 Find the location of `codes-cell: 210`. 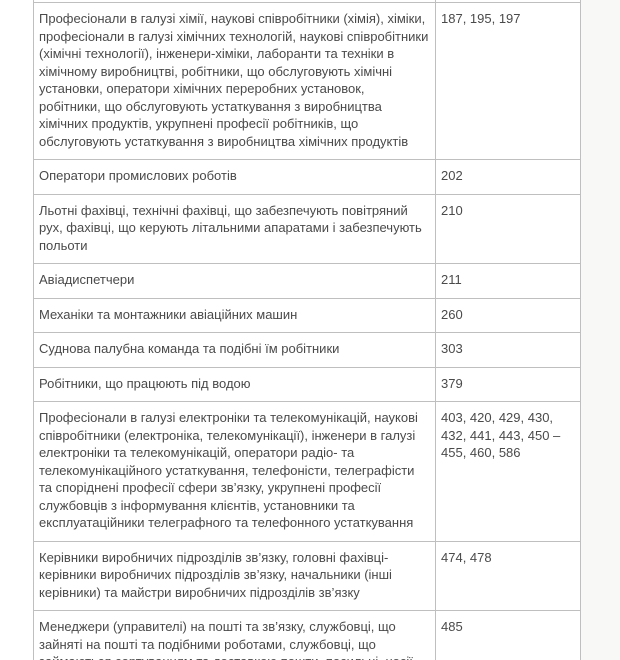

codes-cell: 210 is located at coordinates (508, 228).